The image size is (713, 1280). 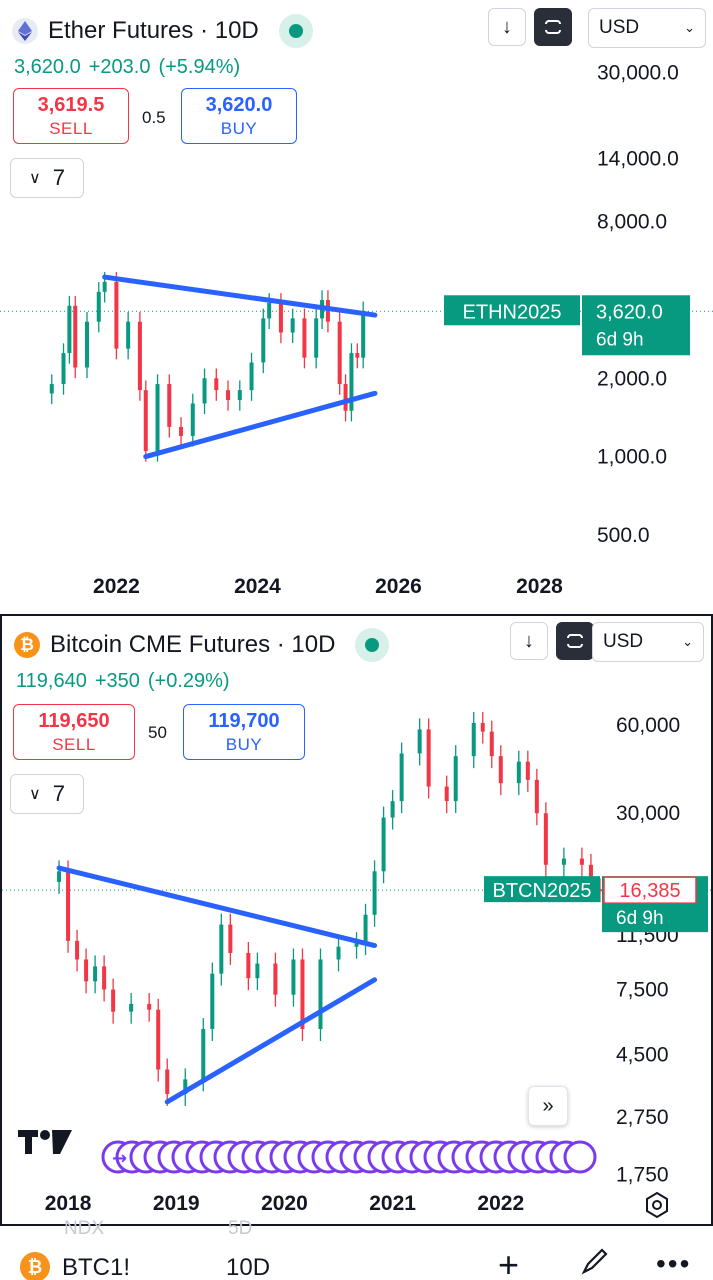 I want to click on btc-buy-button: 119,700 BUY, so click(x=244, y=732).